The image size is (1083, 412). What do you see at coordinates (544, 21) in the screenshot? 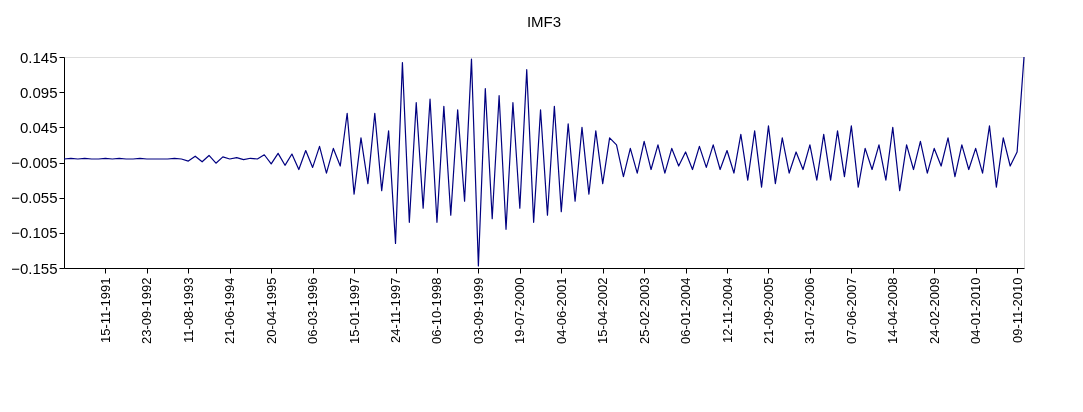
I see `chart-title: IMF3` at bounding box center [544, 21].